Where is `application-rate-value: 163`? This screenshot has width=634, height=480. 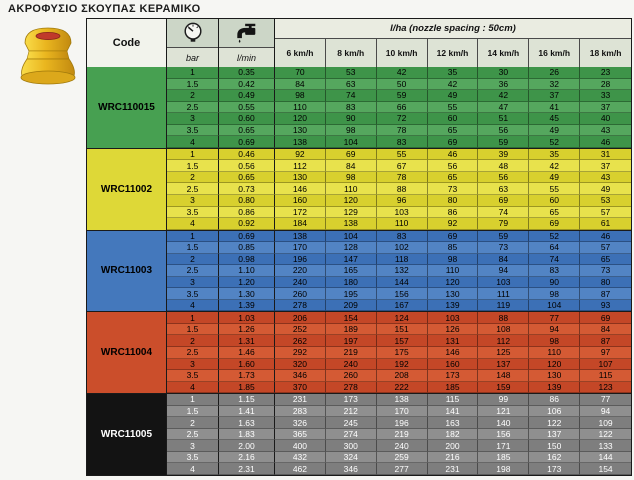 application-rate-value: 163 is located at coordinates (453, 423).